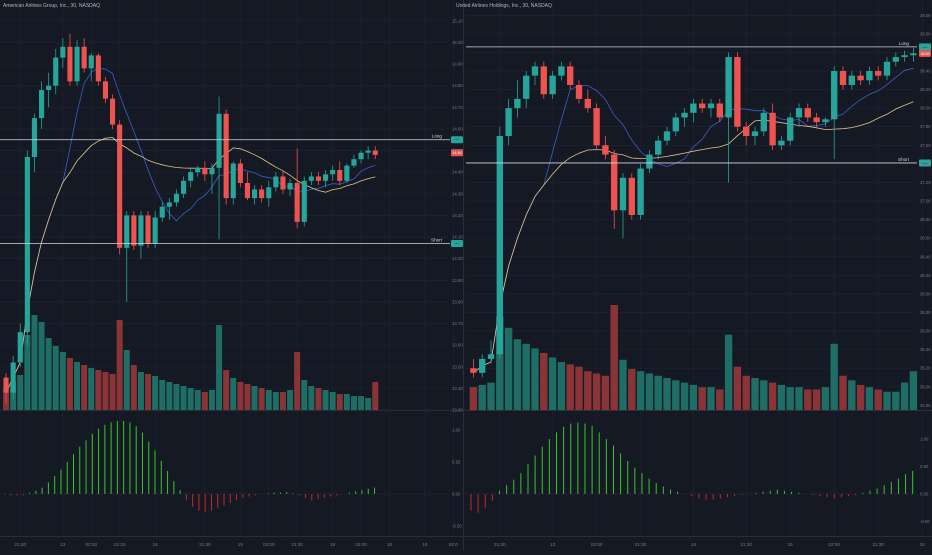 The width and height of the screenshot is (932, 555). What do you see at coordinates (457, 150) in the screenshot?
I see `y-tick-label: 14.50` at bounding box center [457, 150].